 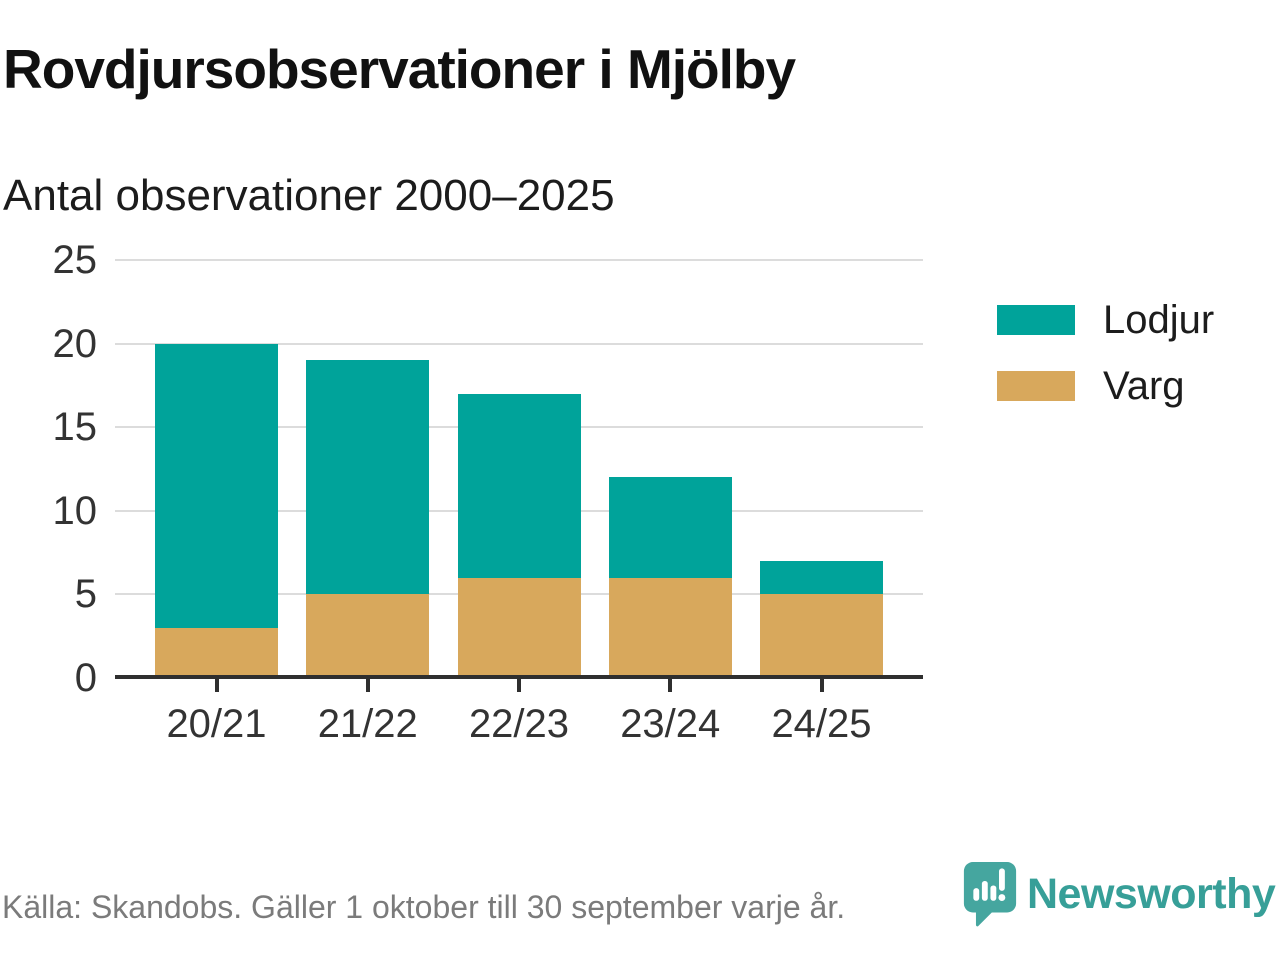 I want to click on bar-segment-lodjur-21/22, so click(x=368, y=477).